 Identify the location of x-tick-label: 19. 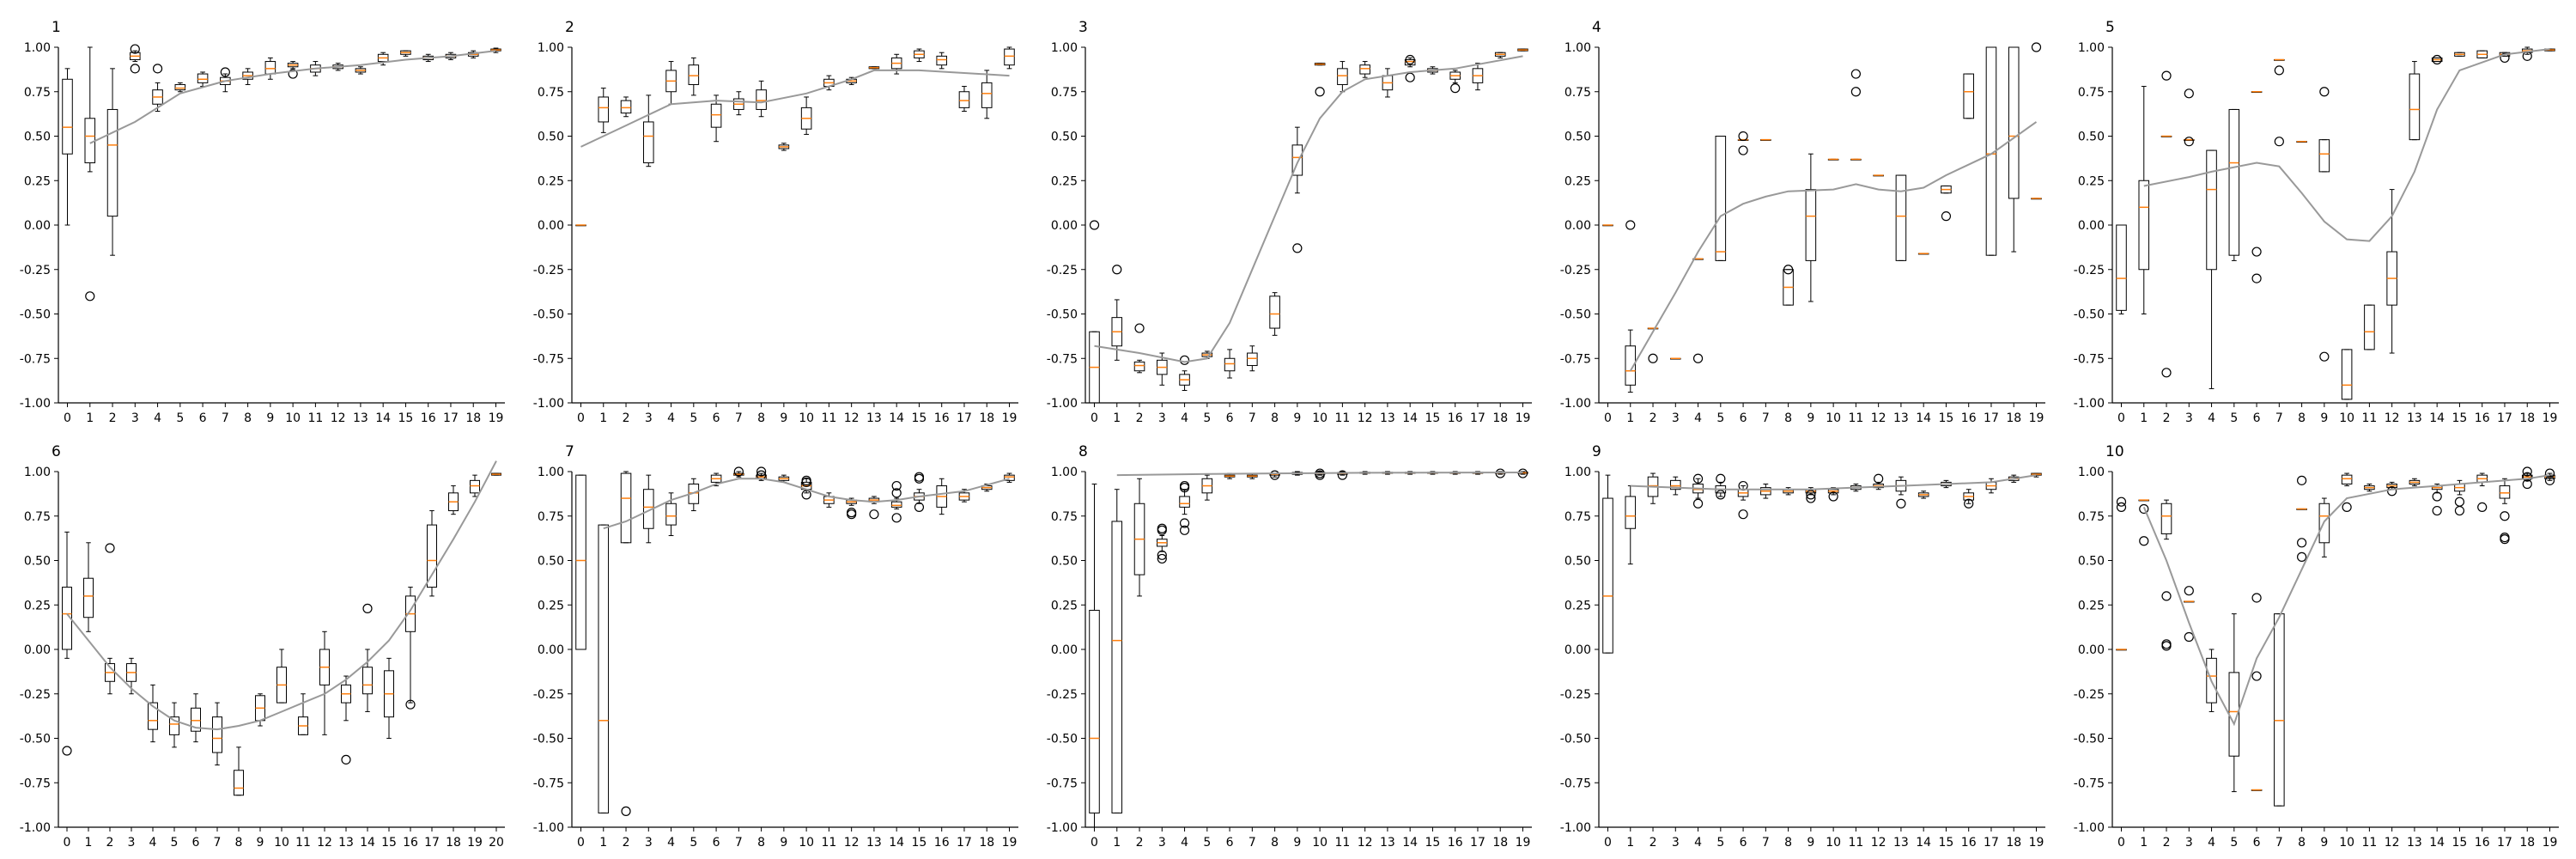
(1010, 843).